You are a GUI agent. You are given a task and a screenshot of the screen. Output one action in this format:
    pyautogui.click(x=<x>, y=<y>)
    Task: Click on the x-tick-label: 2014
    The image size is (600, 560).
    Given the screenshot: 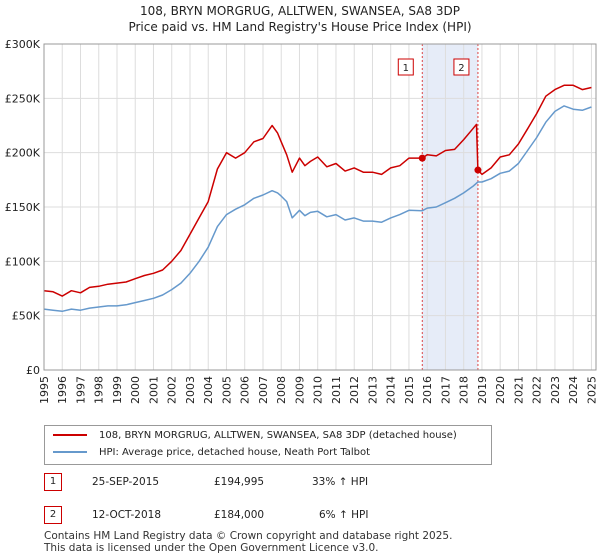 What is the action you would take?
    pyautogui.click(x=391, y=390)
    